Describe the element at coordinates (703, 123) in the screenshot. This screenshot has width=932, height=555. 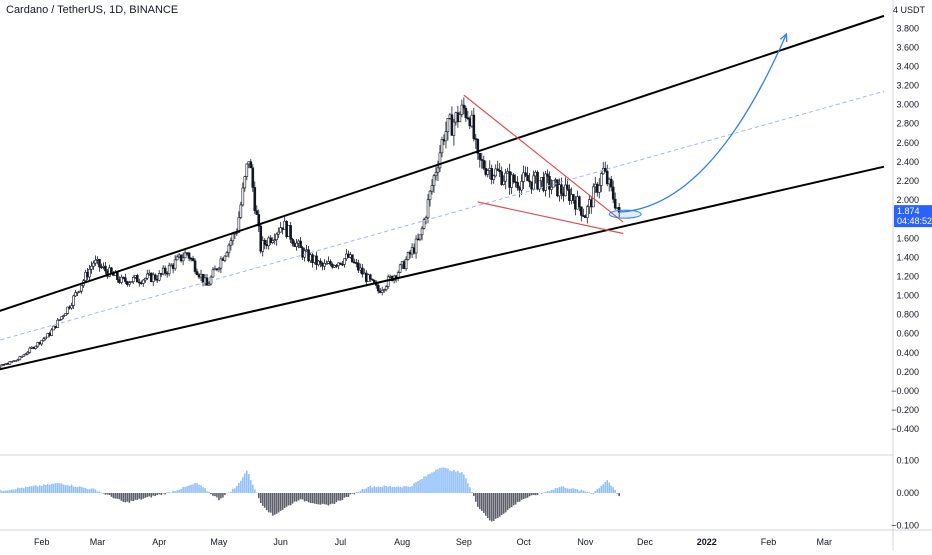
I see `projection-arrow` at that location.